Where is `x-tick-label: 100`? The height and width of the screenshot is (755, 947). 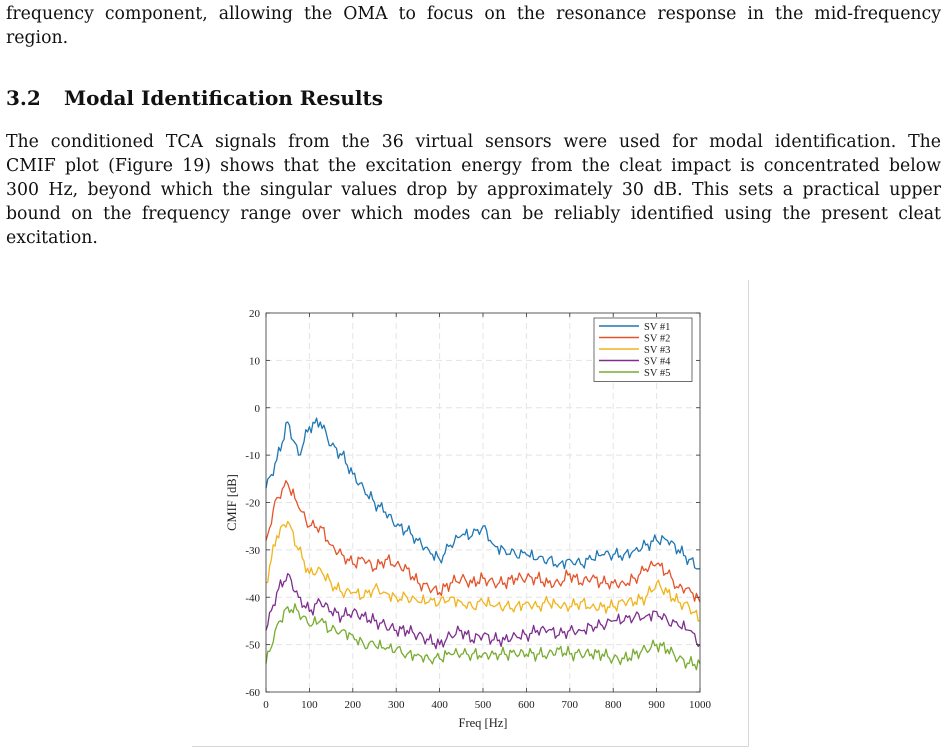 x-tick-label: 100 is located at coordinates (309, 705).